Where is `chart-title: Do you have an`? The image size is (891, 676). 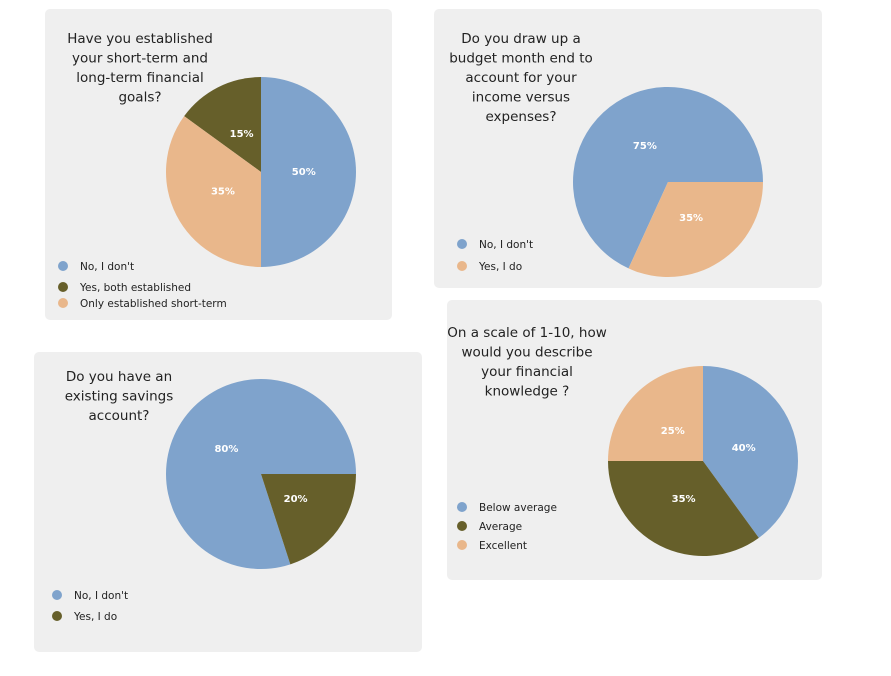 chart-title: Do you have an is located at coordinates (119, 377).